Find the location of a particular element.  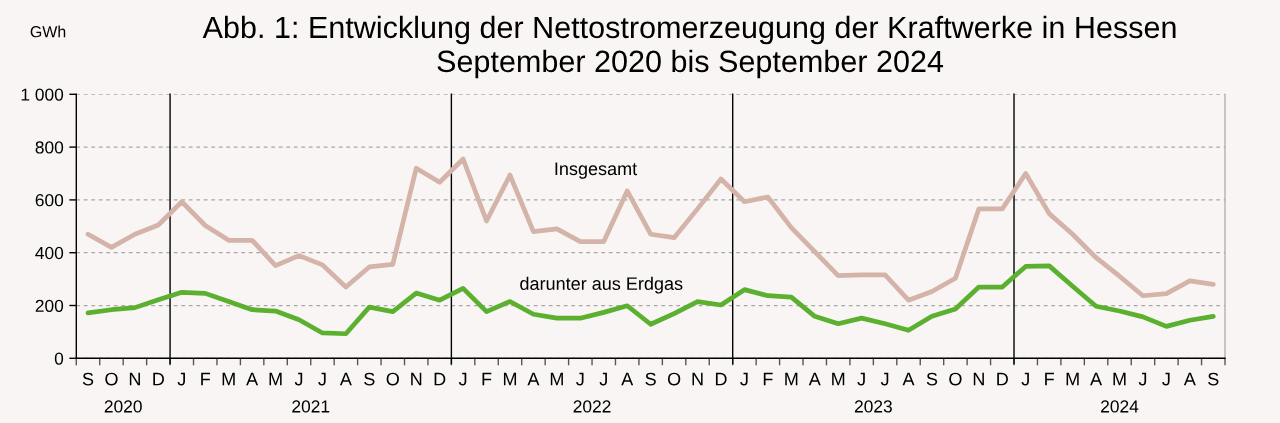

text: 2022 is located at coordinates (592, 406).